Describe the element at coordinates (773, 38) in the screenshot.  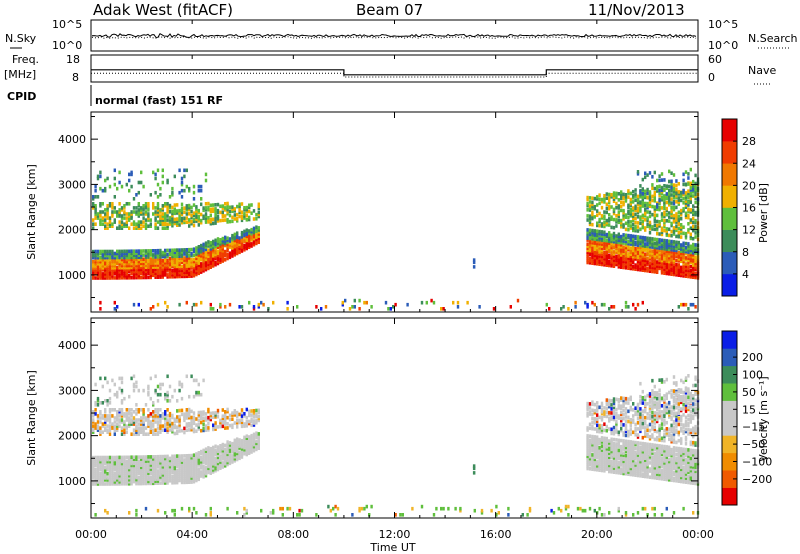
I see `nsearch-label: N.Search` at that location.